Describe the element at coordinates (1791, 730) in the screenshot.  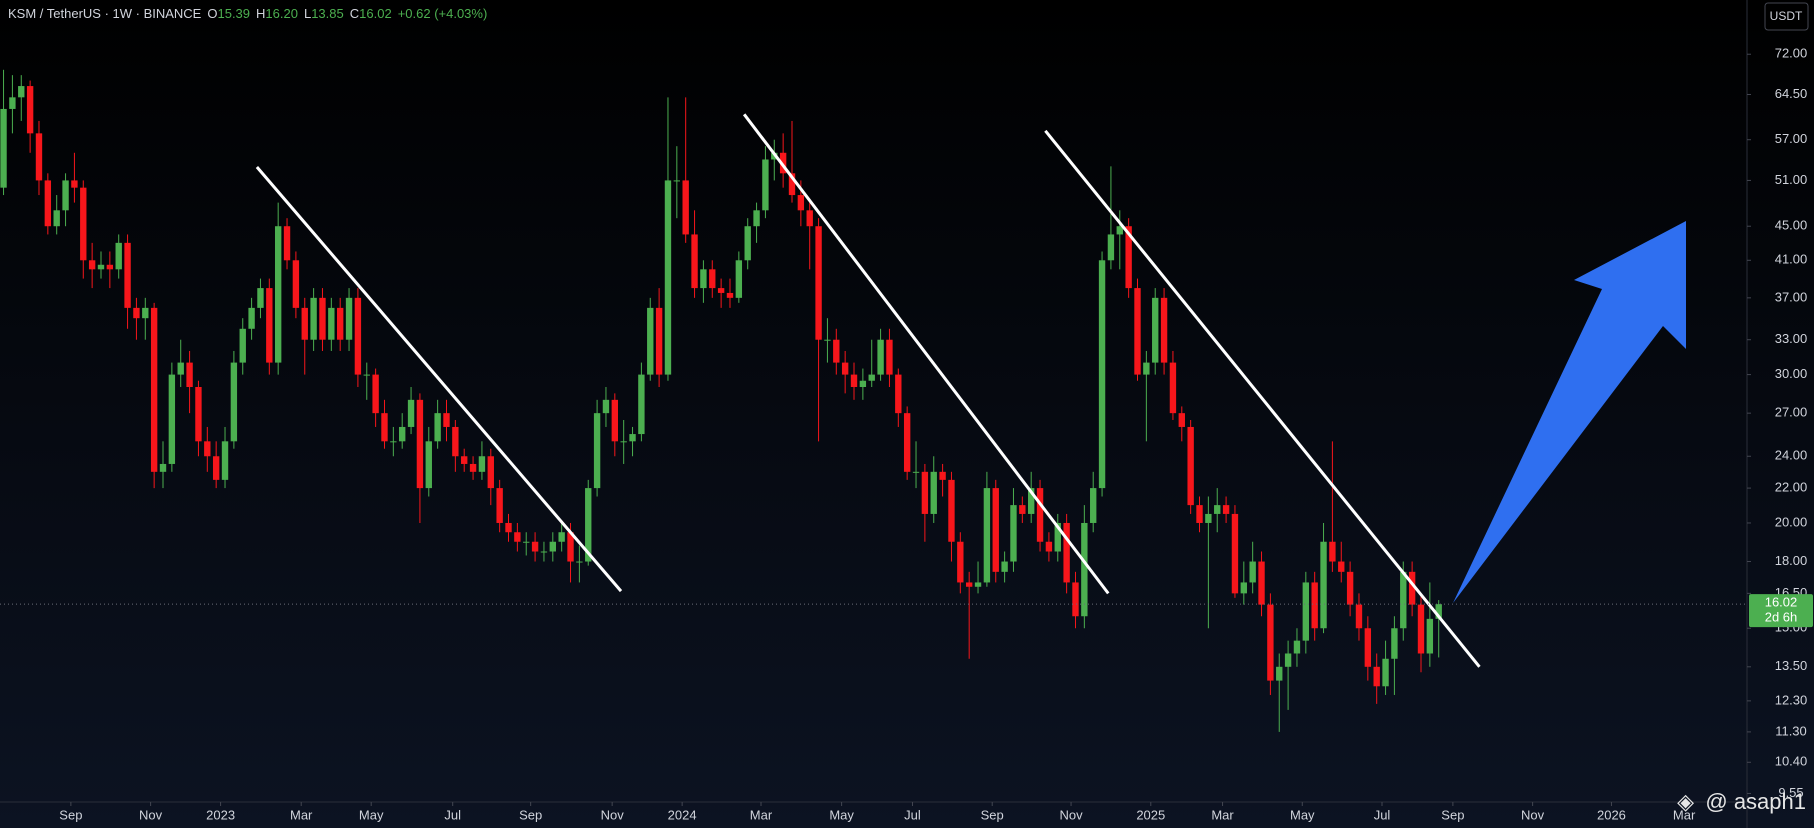
I see `y-tick-label: 11.30` at that location.